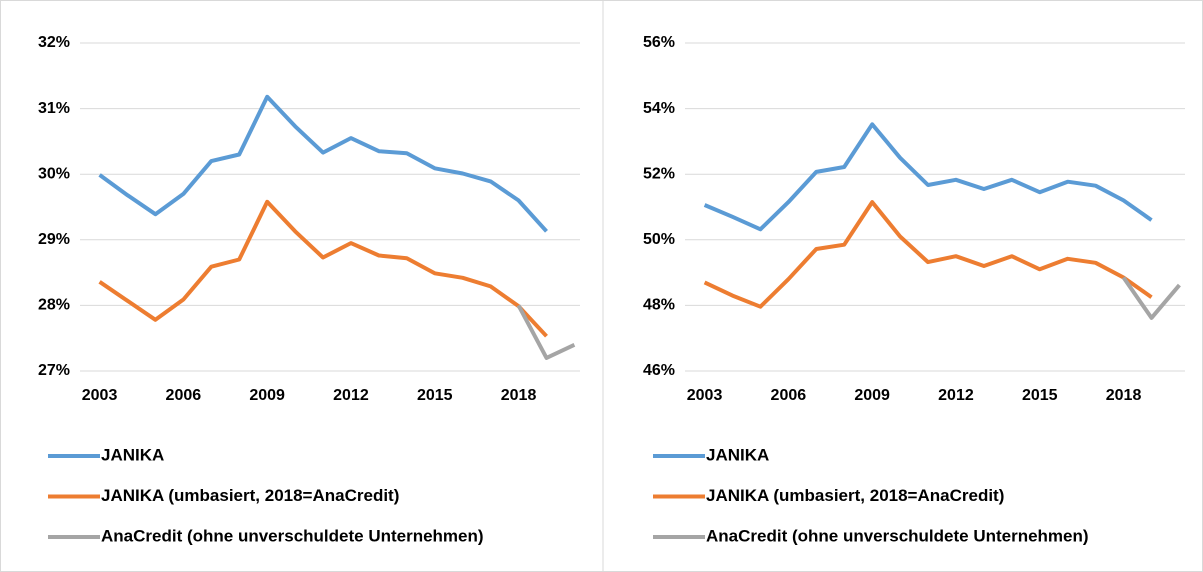 The width and height of the screenshot is (1203, 572). I want to click on y-tick-label: 50%, so click(659, 239).